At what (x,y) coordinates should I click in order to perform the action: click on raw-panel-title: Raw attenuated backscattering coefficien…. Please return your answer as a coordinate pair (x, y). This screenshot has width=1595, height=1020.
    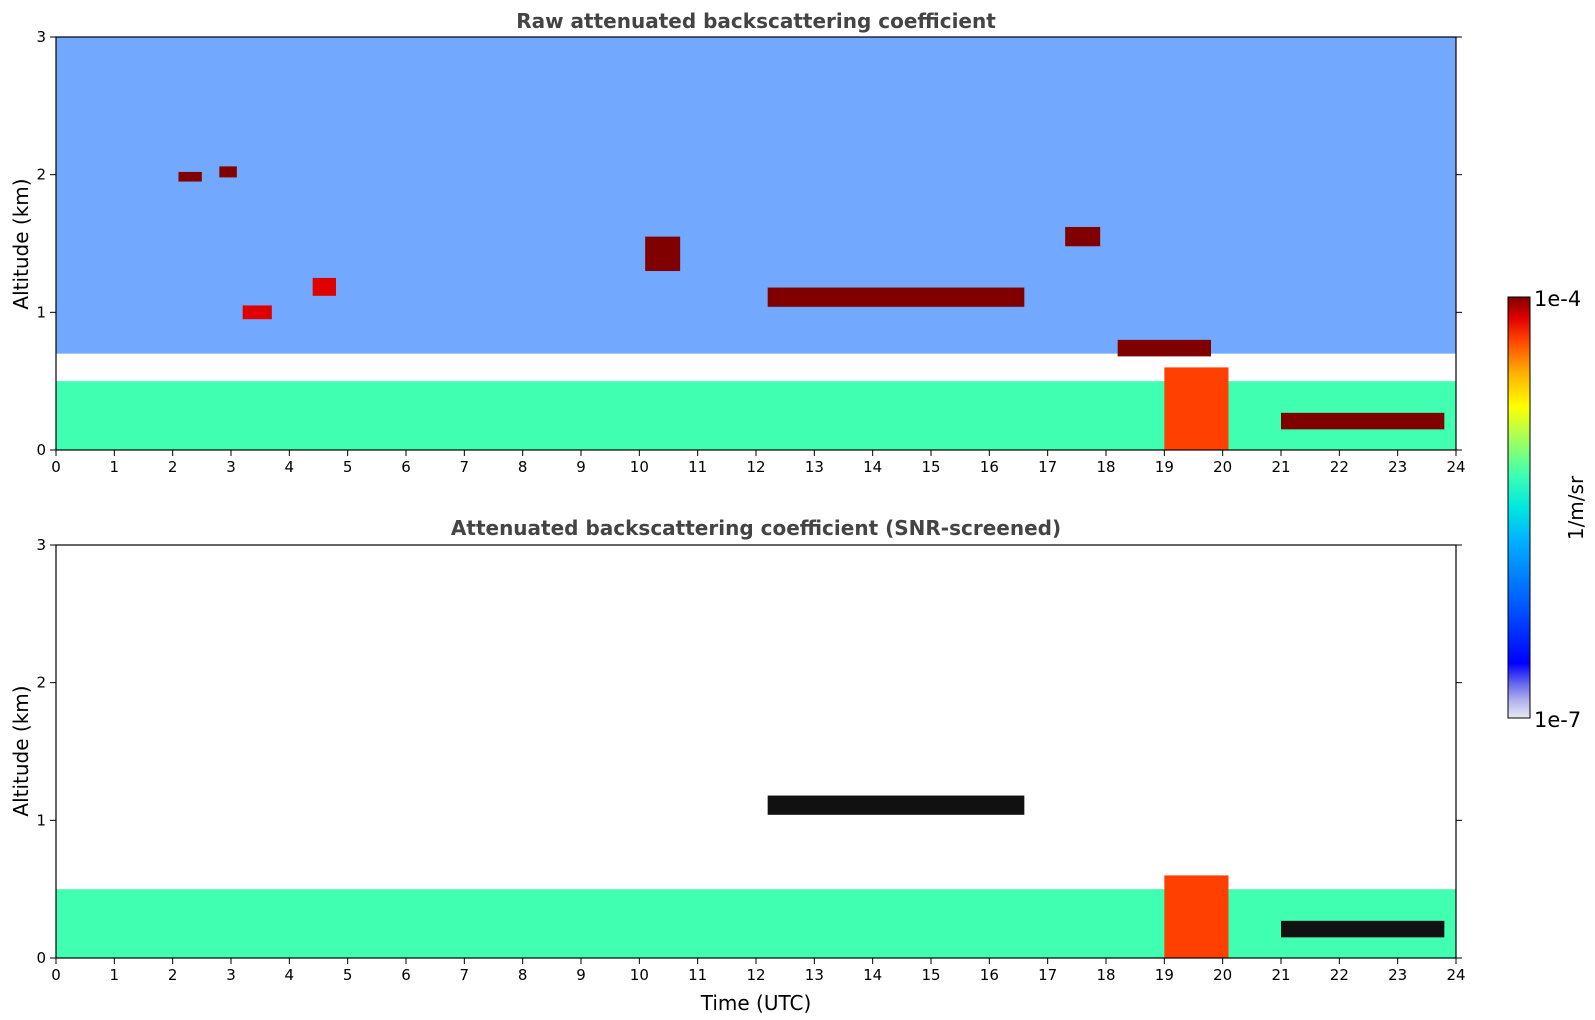
    Looking at the image, I should click on (756, 21).